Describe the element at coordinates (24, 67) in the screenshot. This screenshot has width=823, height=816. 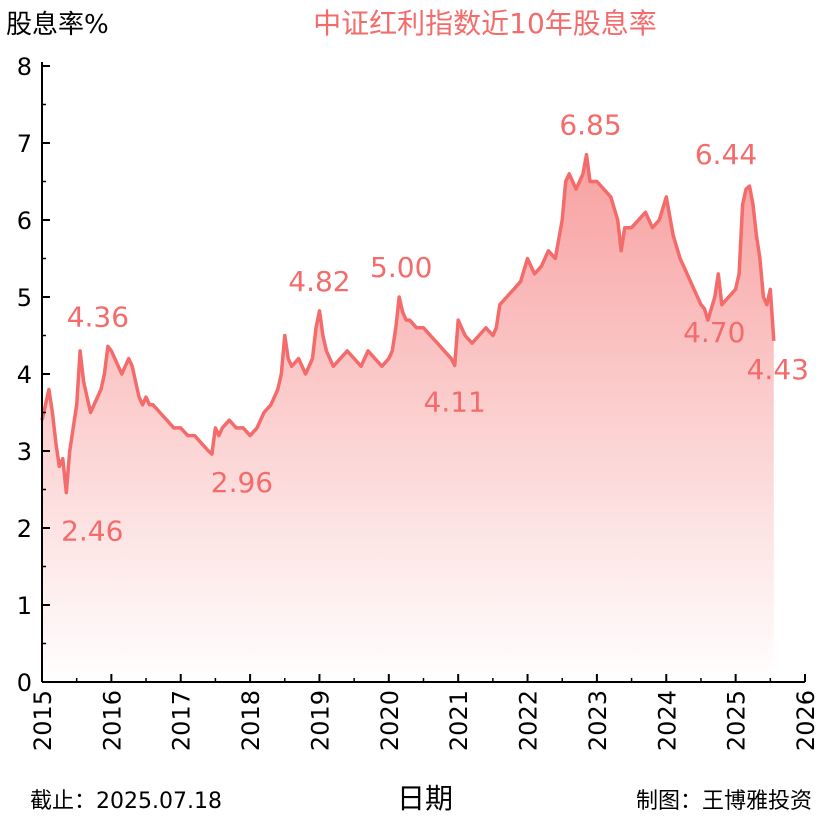
I see `y-tick-label: 8` at that location.